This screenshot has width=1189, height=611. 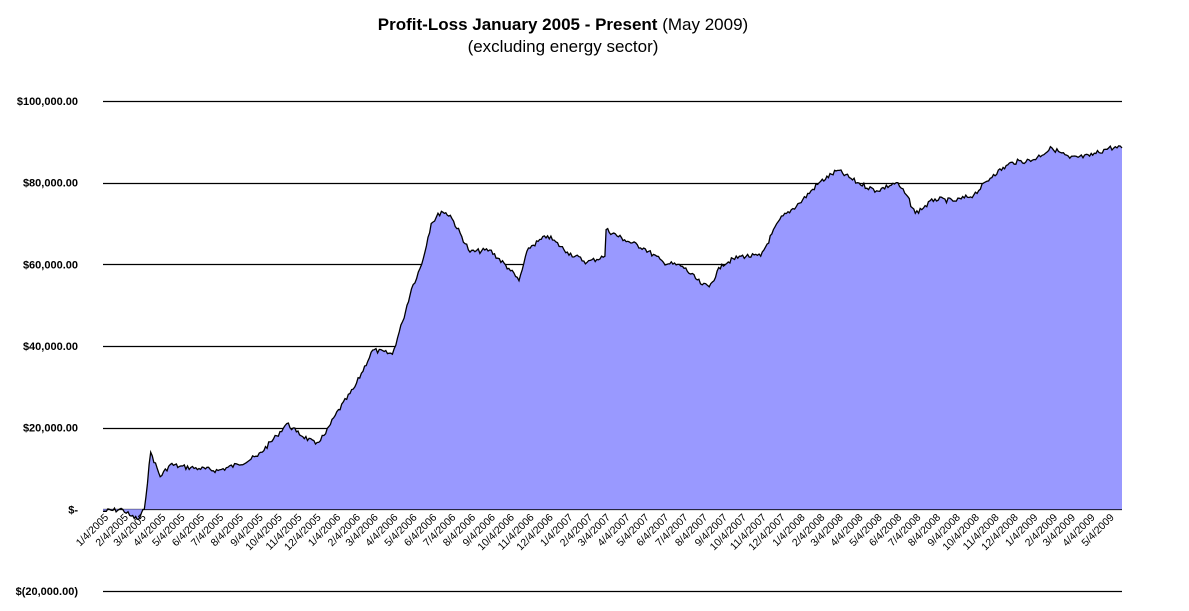 What do you see at coordinates (47, 102) in the screenshot?
I see `y-tick-label: $100,000.00` at bounding box center [47, 102].